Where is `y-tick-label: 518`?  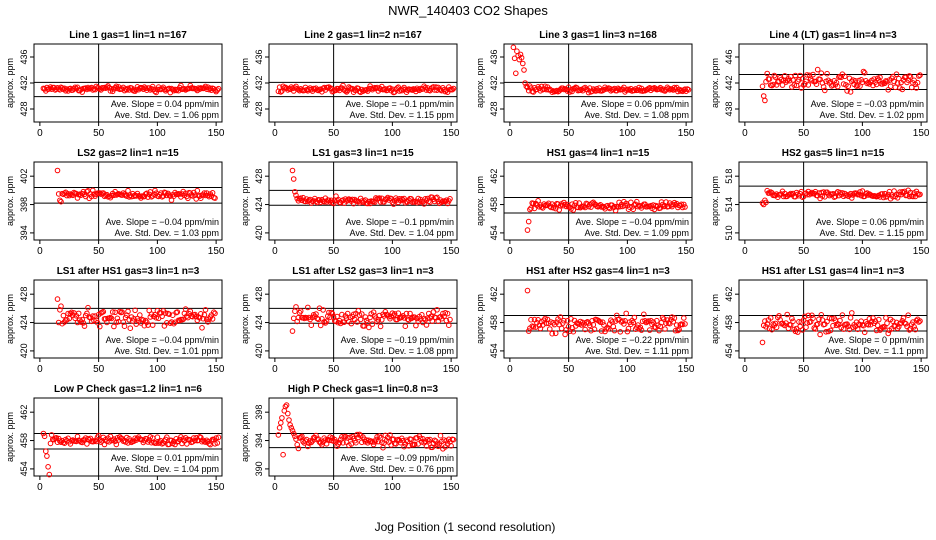
y-tick-label: 518 is located at coordinates (729, 176).